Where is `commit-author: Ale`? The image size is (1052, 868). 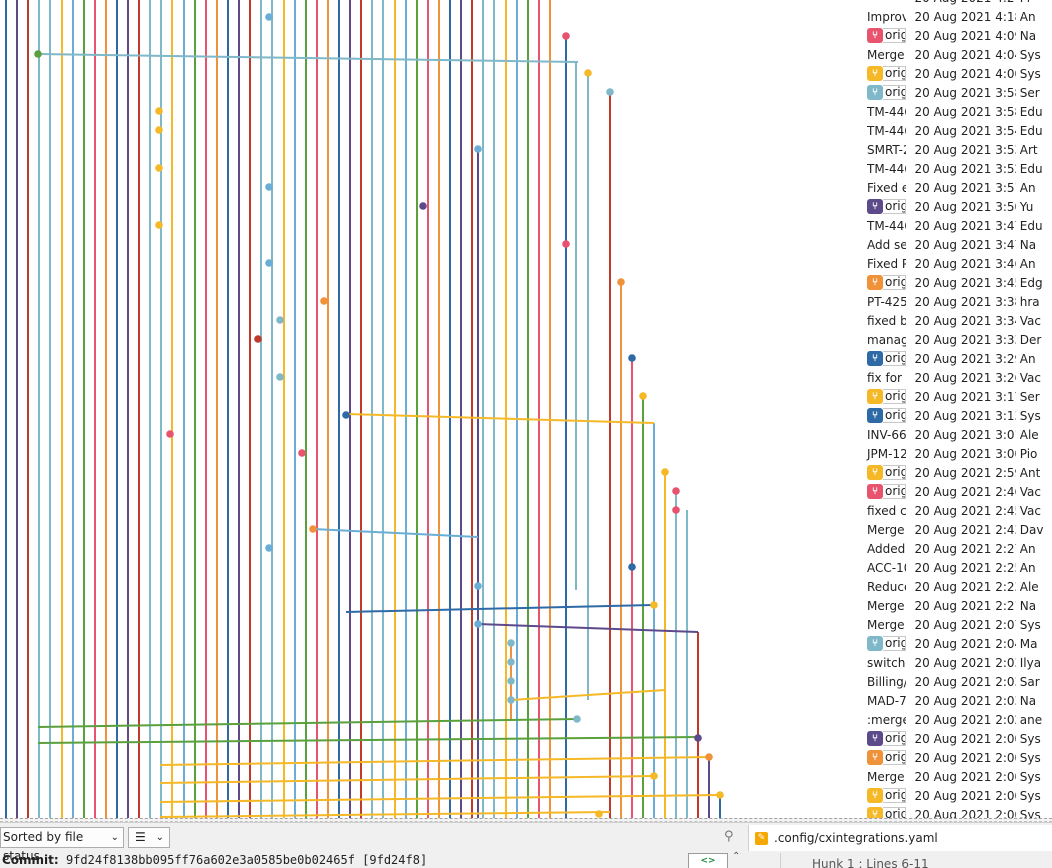 commit-author: Ale is located at coordinates (1029, 586).